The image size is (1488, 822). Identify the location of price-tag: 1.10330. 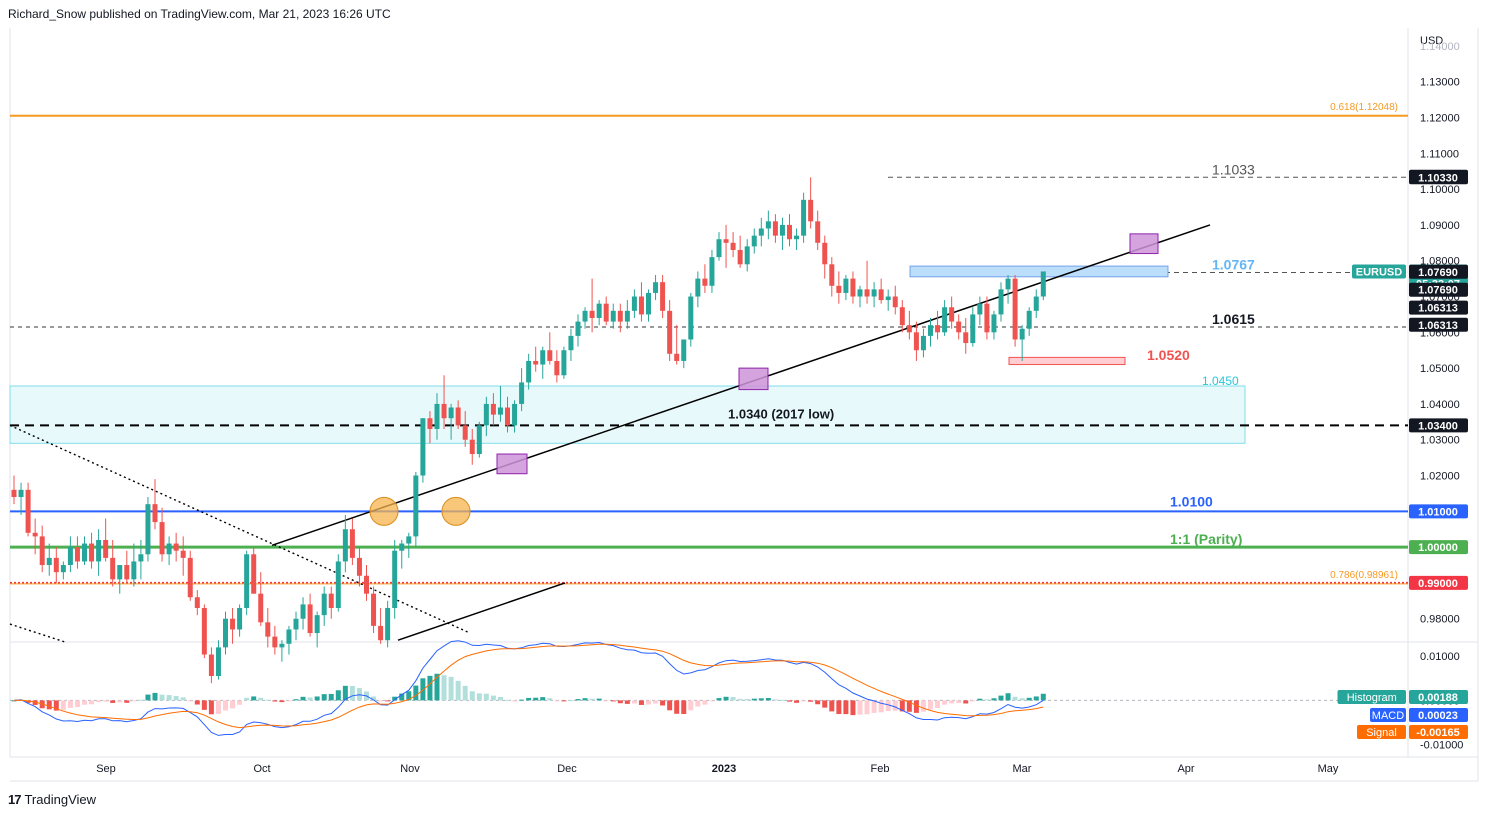
(1438, 178).